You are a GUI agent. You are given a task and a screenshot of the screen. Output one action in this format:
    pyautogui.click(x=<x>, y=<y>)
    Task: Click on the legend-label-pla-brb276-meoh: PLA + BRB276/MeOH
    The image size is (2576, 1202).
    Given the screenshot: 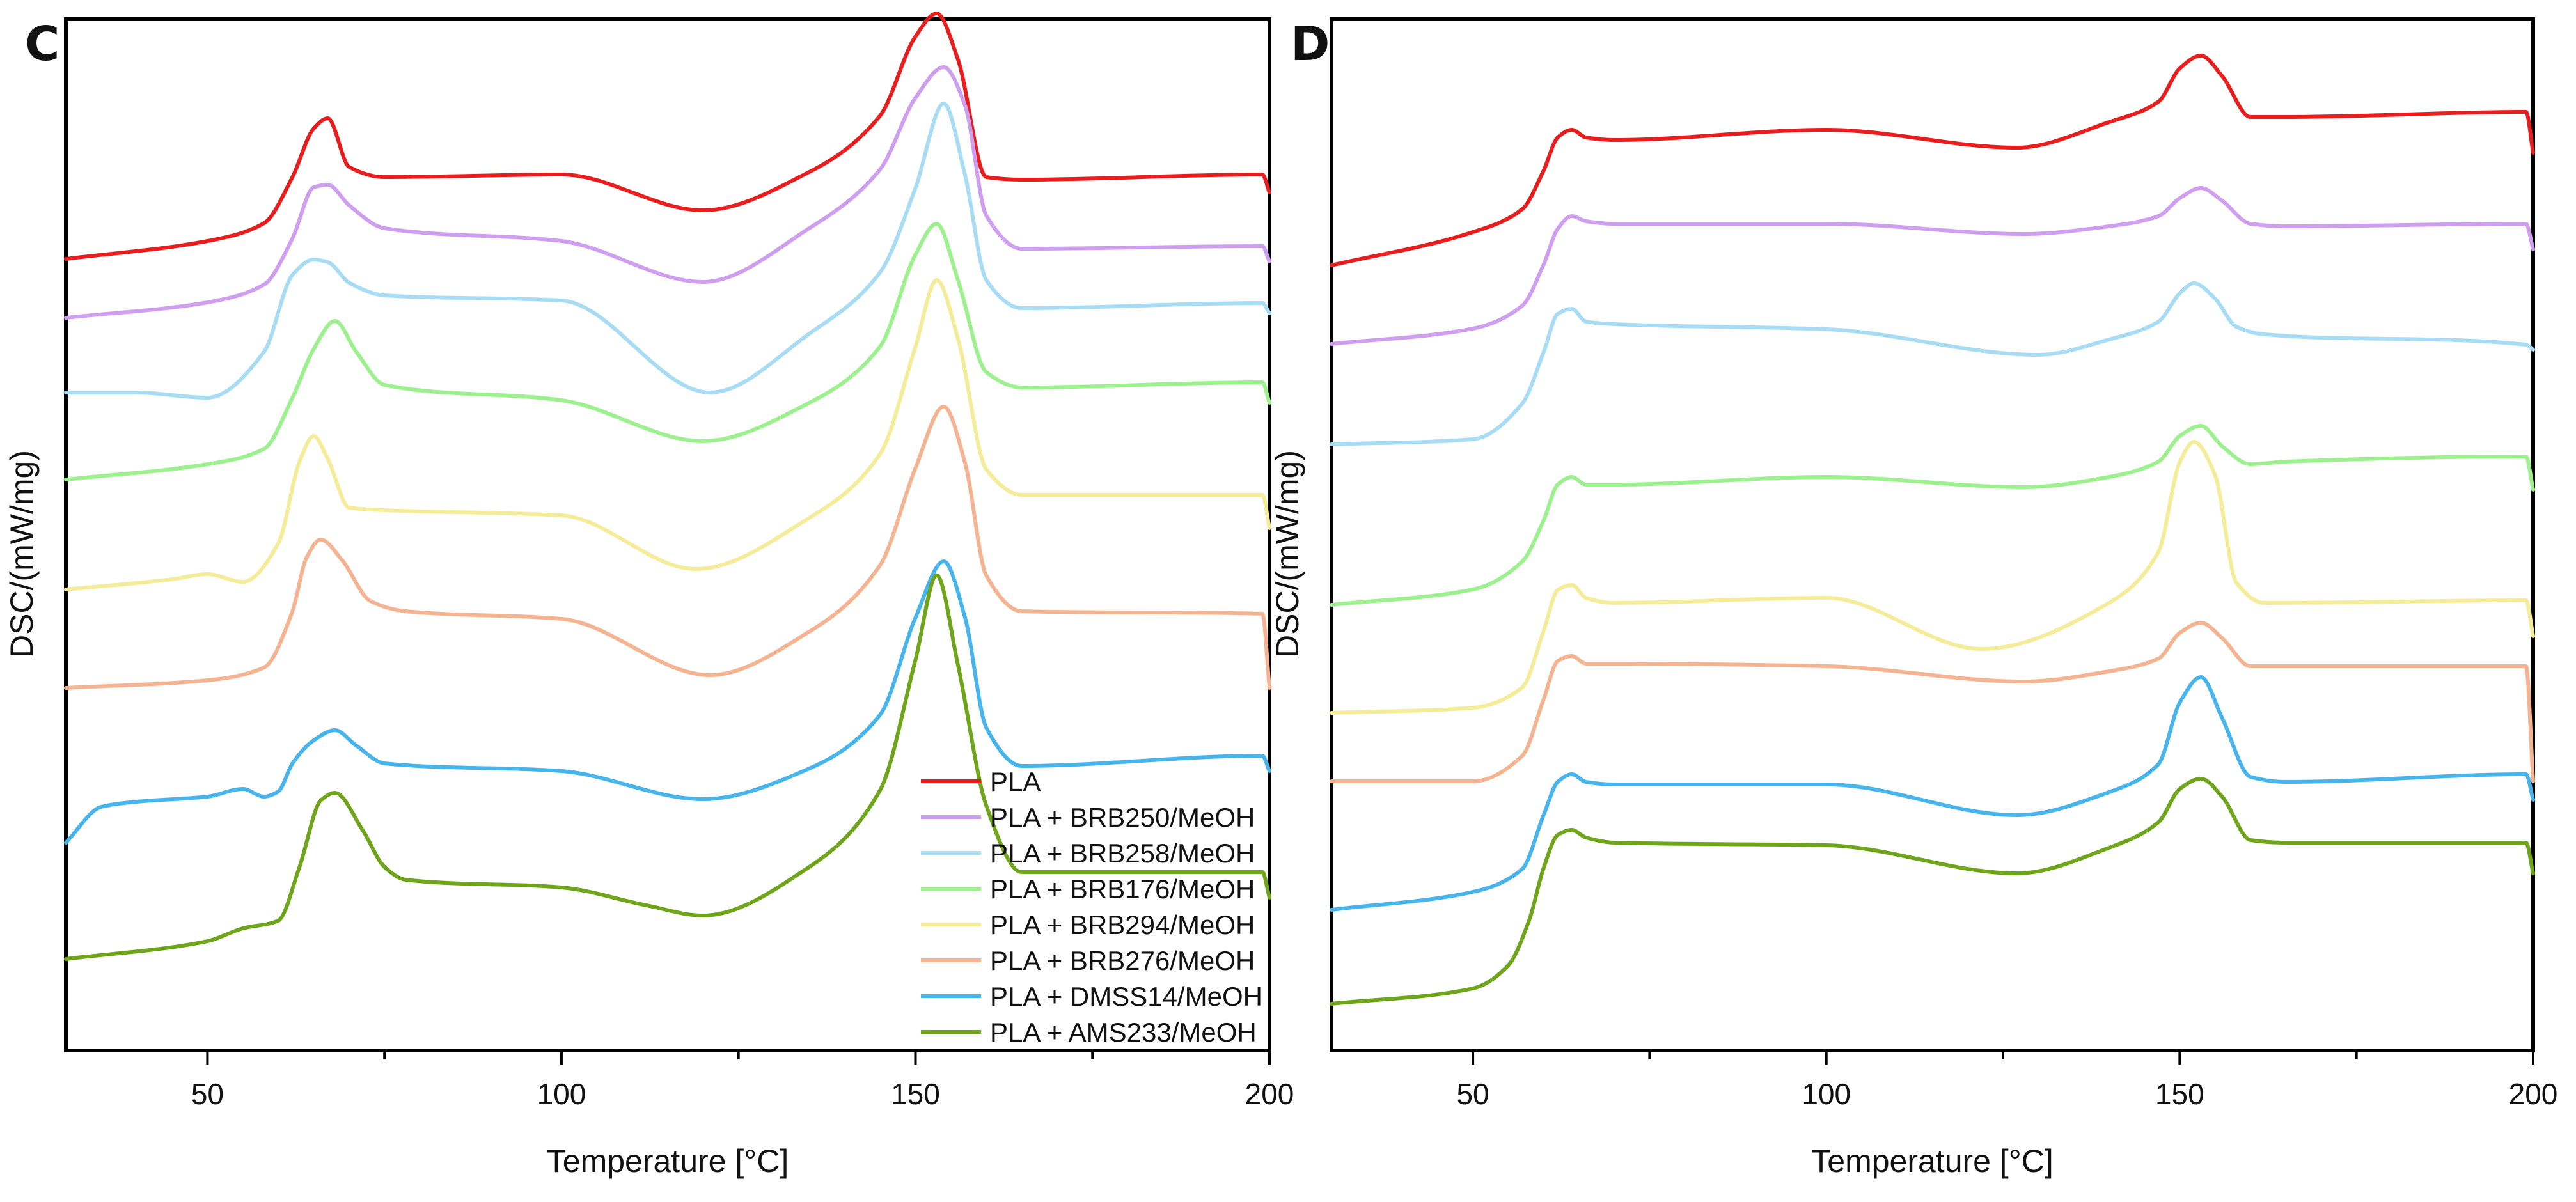 What is the action you would take?
    pyautogui.click(x=1122, y=961)
    